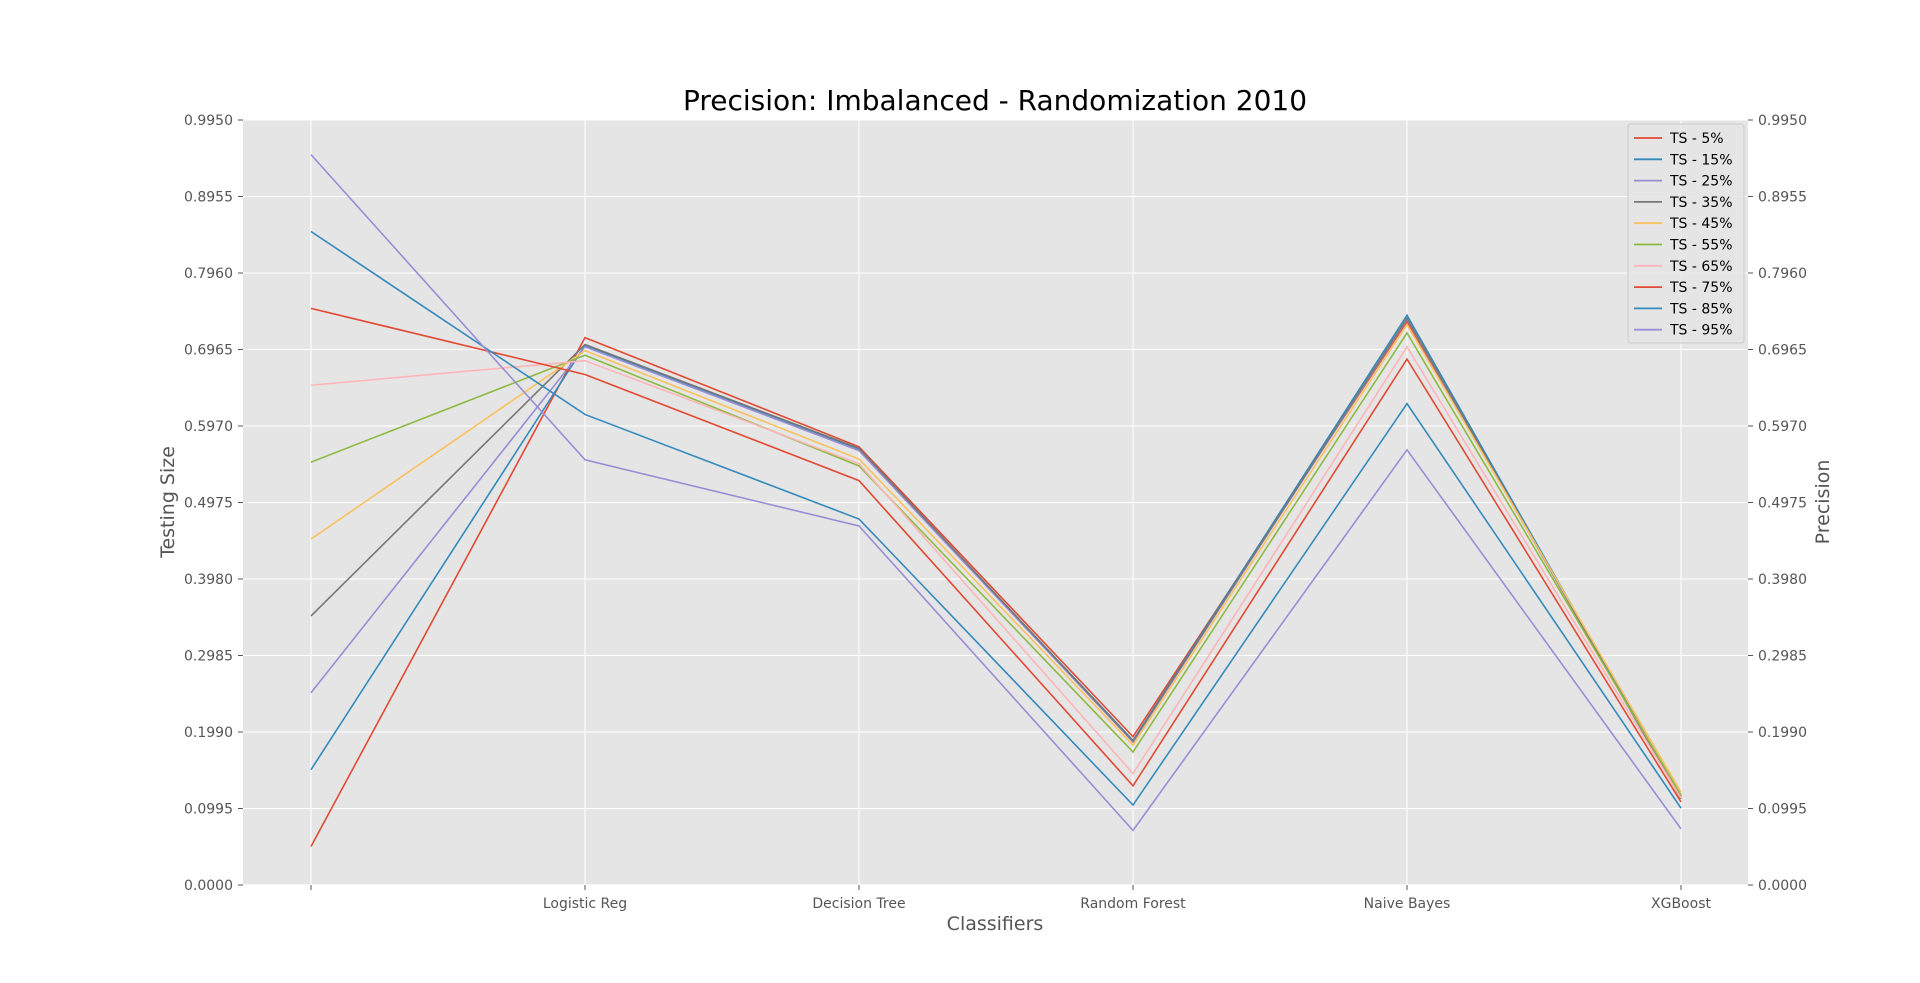 This screenshot has width=1920, height=983. What do you see at coordinates (1782, 657) in the screenshot?
I see `y-tick-label-right: 0.2985` at bounding box center [1782, 657].